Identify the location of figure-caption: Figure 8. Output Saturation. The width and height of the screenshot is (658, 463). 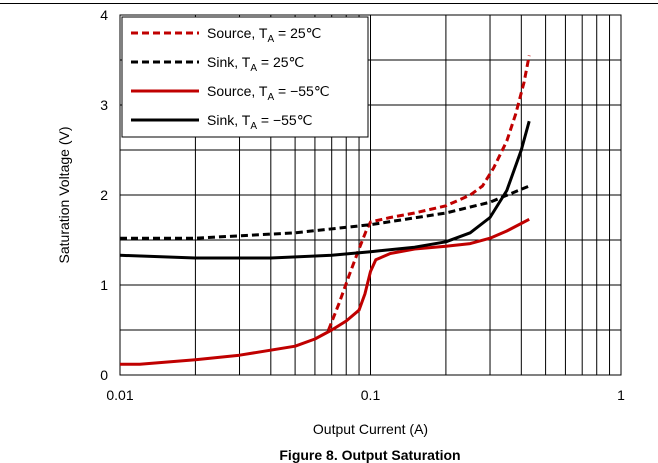
(369, 455).